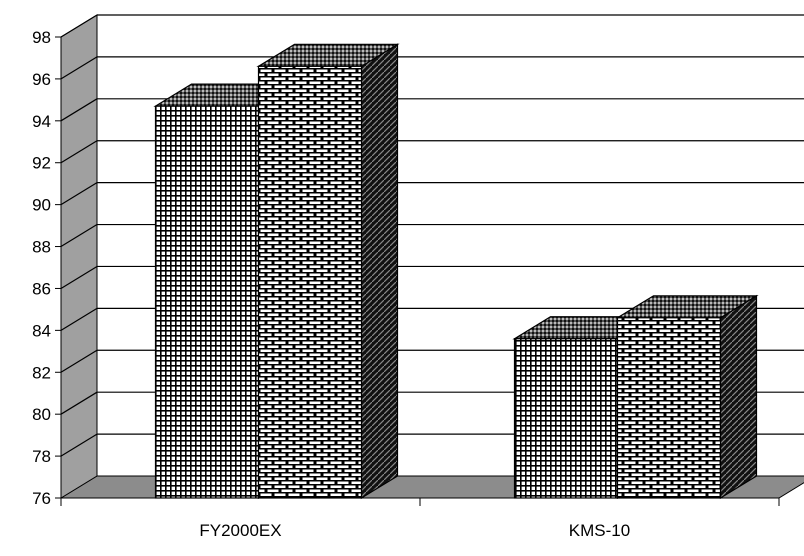 This screenshot has height=556, width=804. Describe the element at coordinates (41, 205) in the screenshot. I see `y-tick-label: 90` at that location.